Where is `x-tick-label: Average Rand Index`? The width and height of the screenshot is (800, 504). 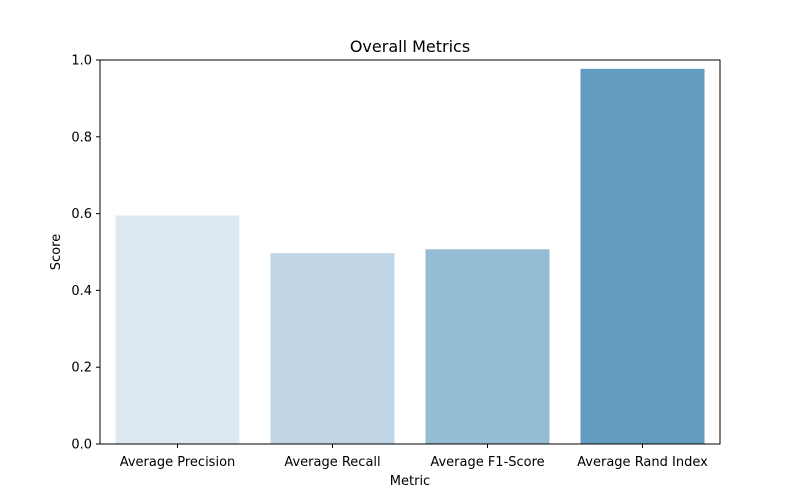 x-tick-label: Average Rand Index is located at coordinates (642, 462).